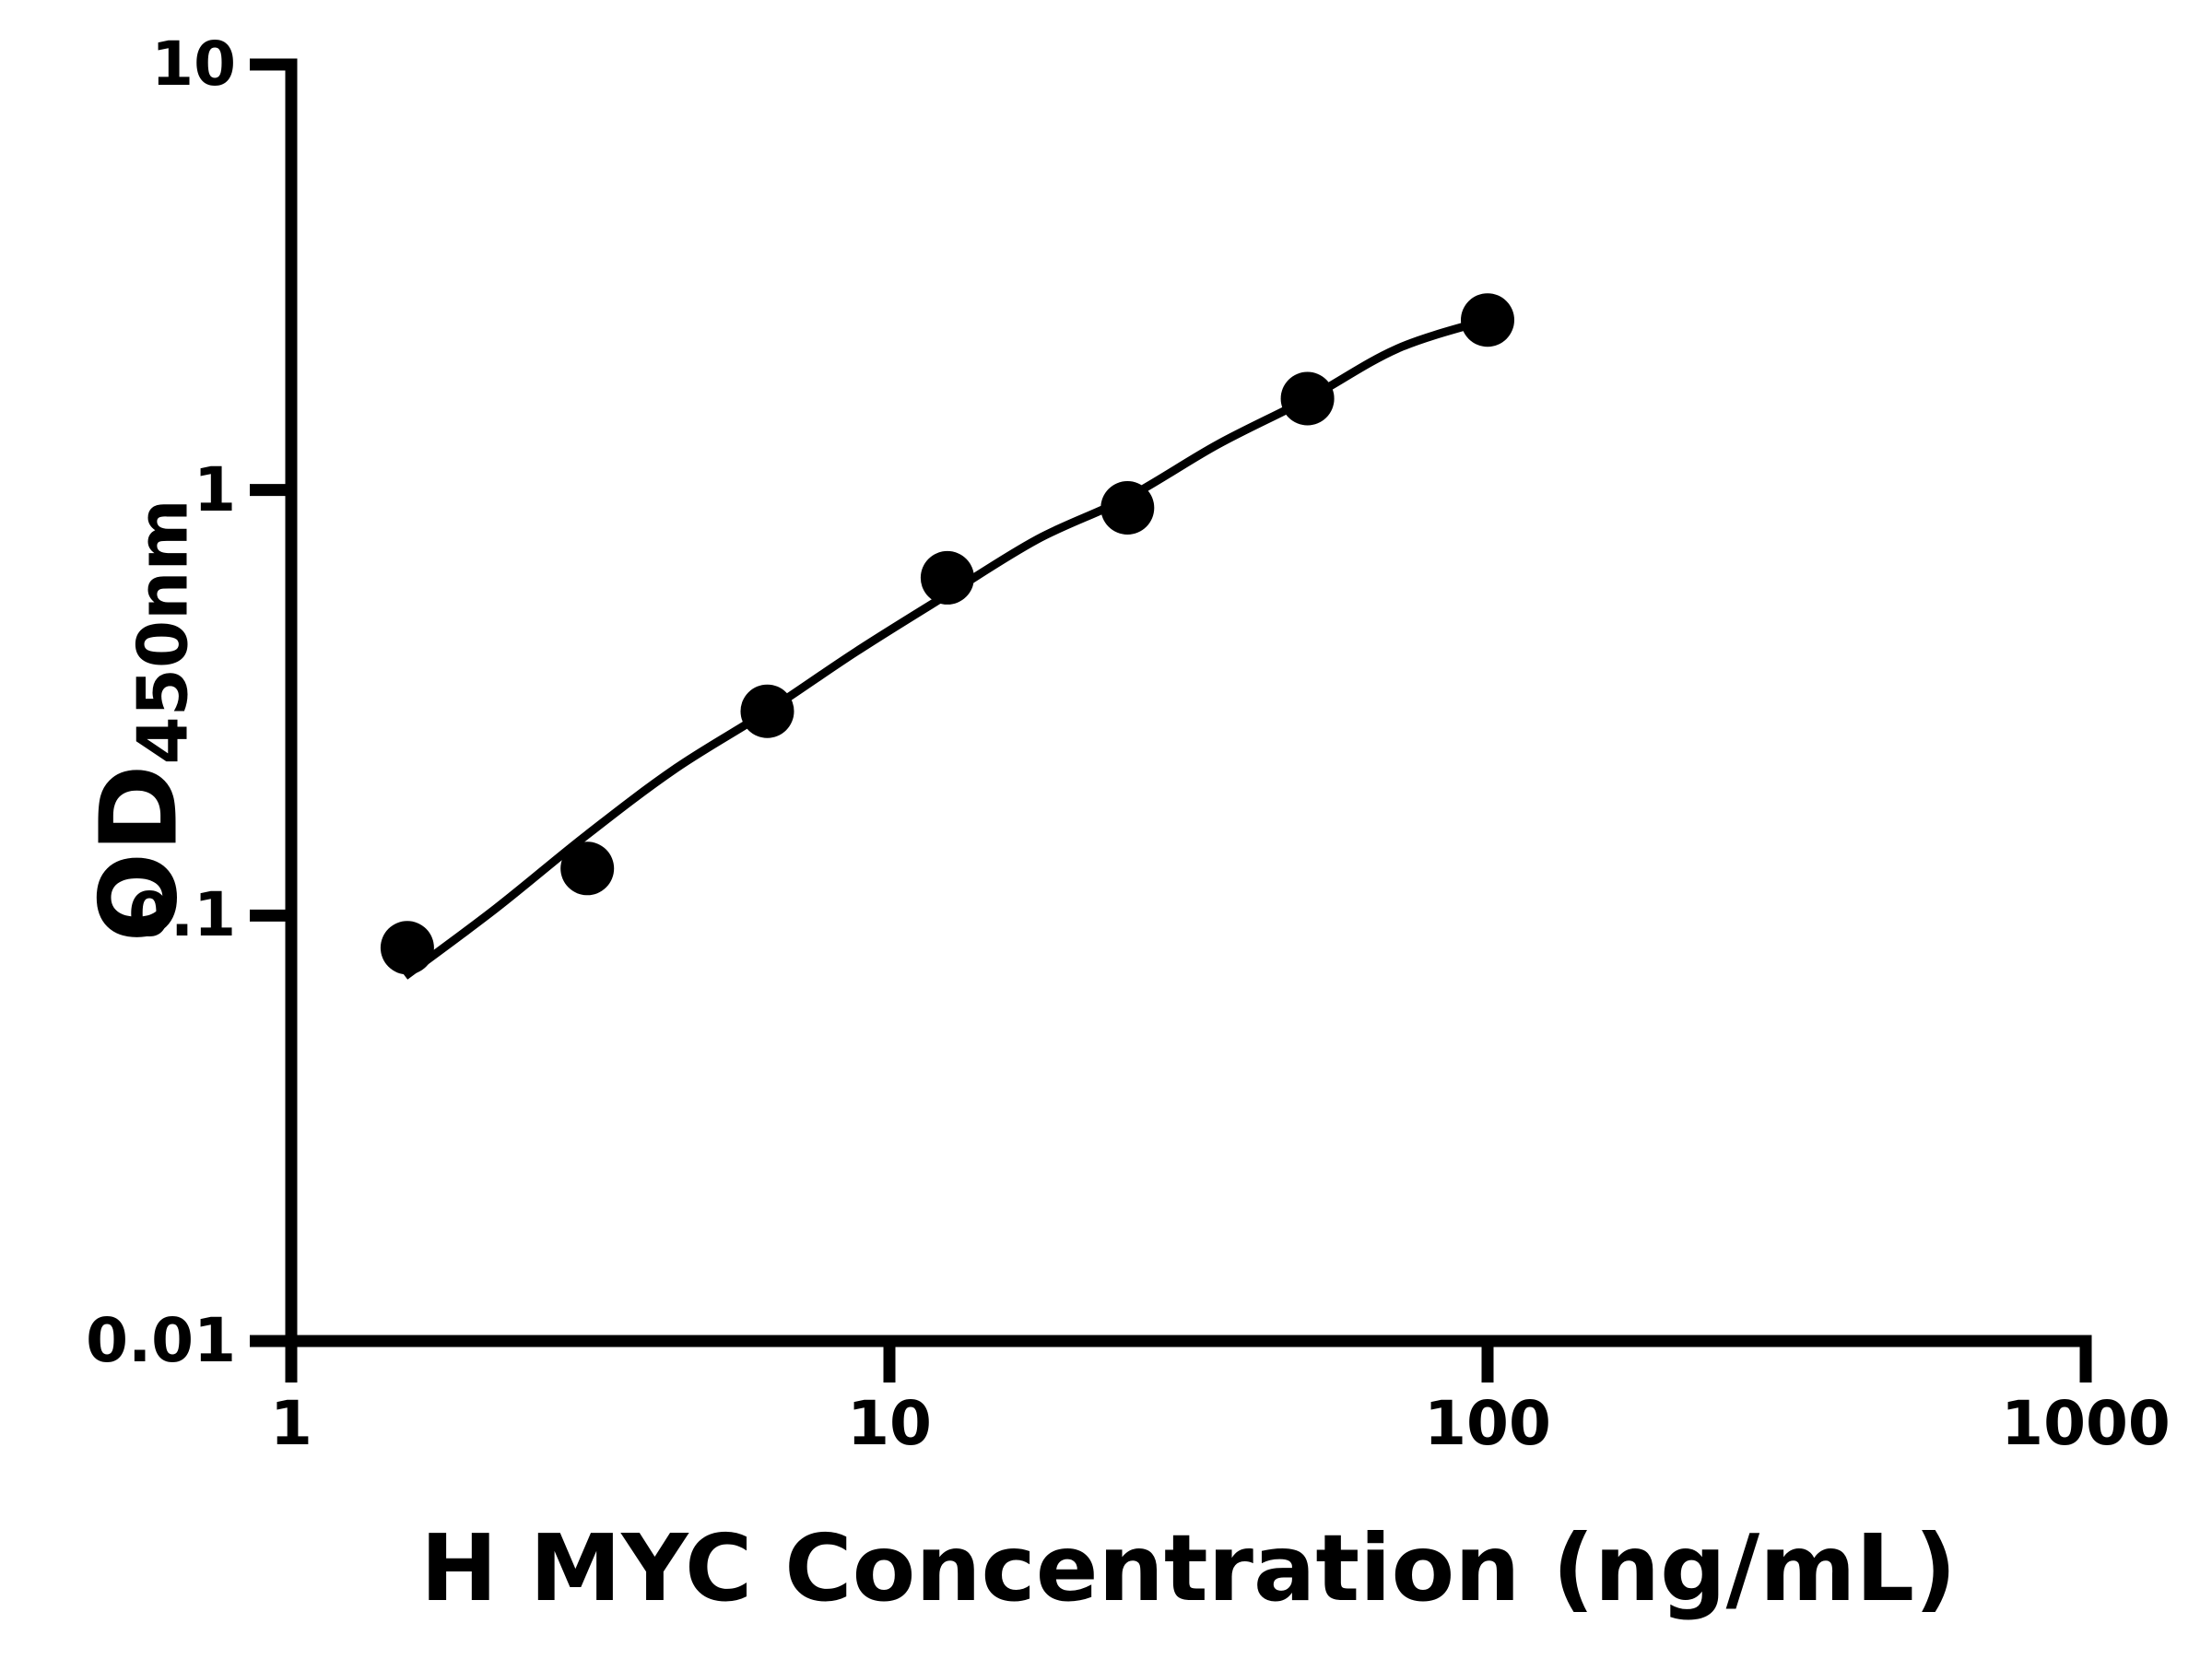  What do you see at coordinates (1487, 1423) in the screenshot?
I see `x-tick-label: 100` at bounding box center [1487, 1423].